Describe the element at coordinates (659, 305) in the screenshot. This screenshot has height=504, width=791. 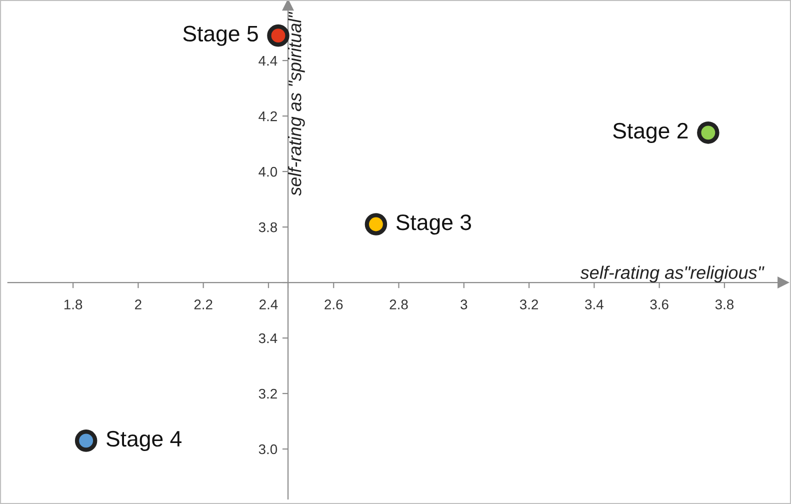
I see `x-tick-label: 3.6` at that location.